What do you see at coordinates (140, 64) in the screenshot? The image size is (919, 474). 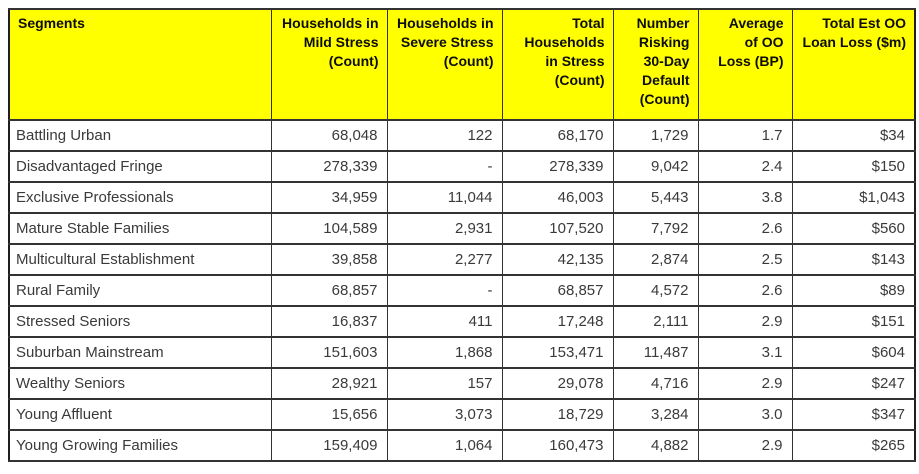 I see `header-segments: Segments` at bounding box center [140, 64].